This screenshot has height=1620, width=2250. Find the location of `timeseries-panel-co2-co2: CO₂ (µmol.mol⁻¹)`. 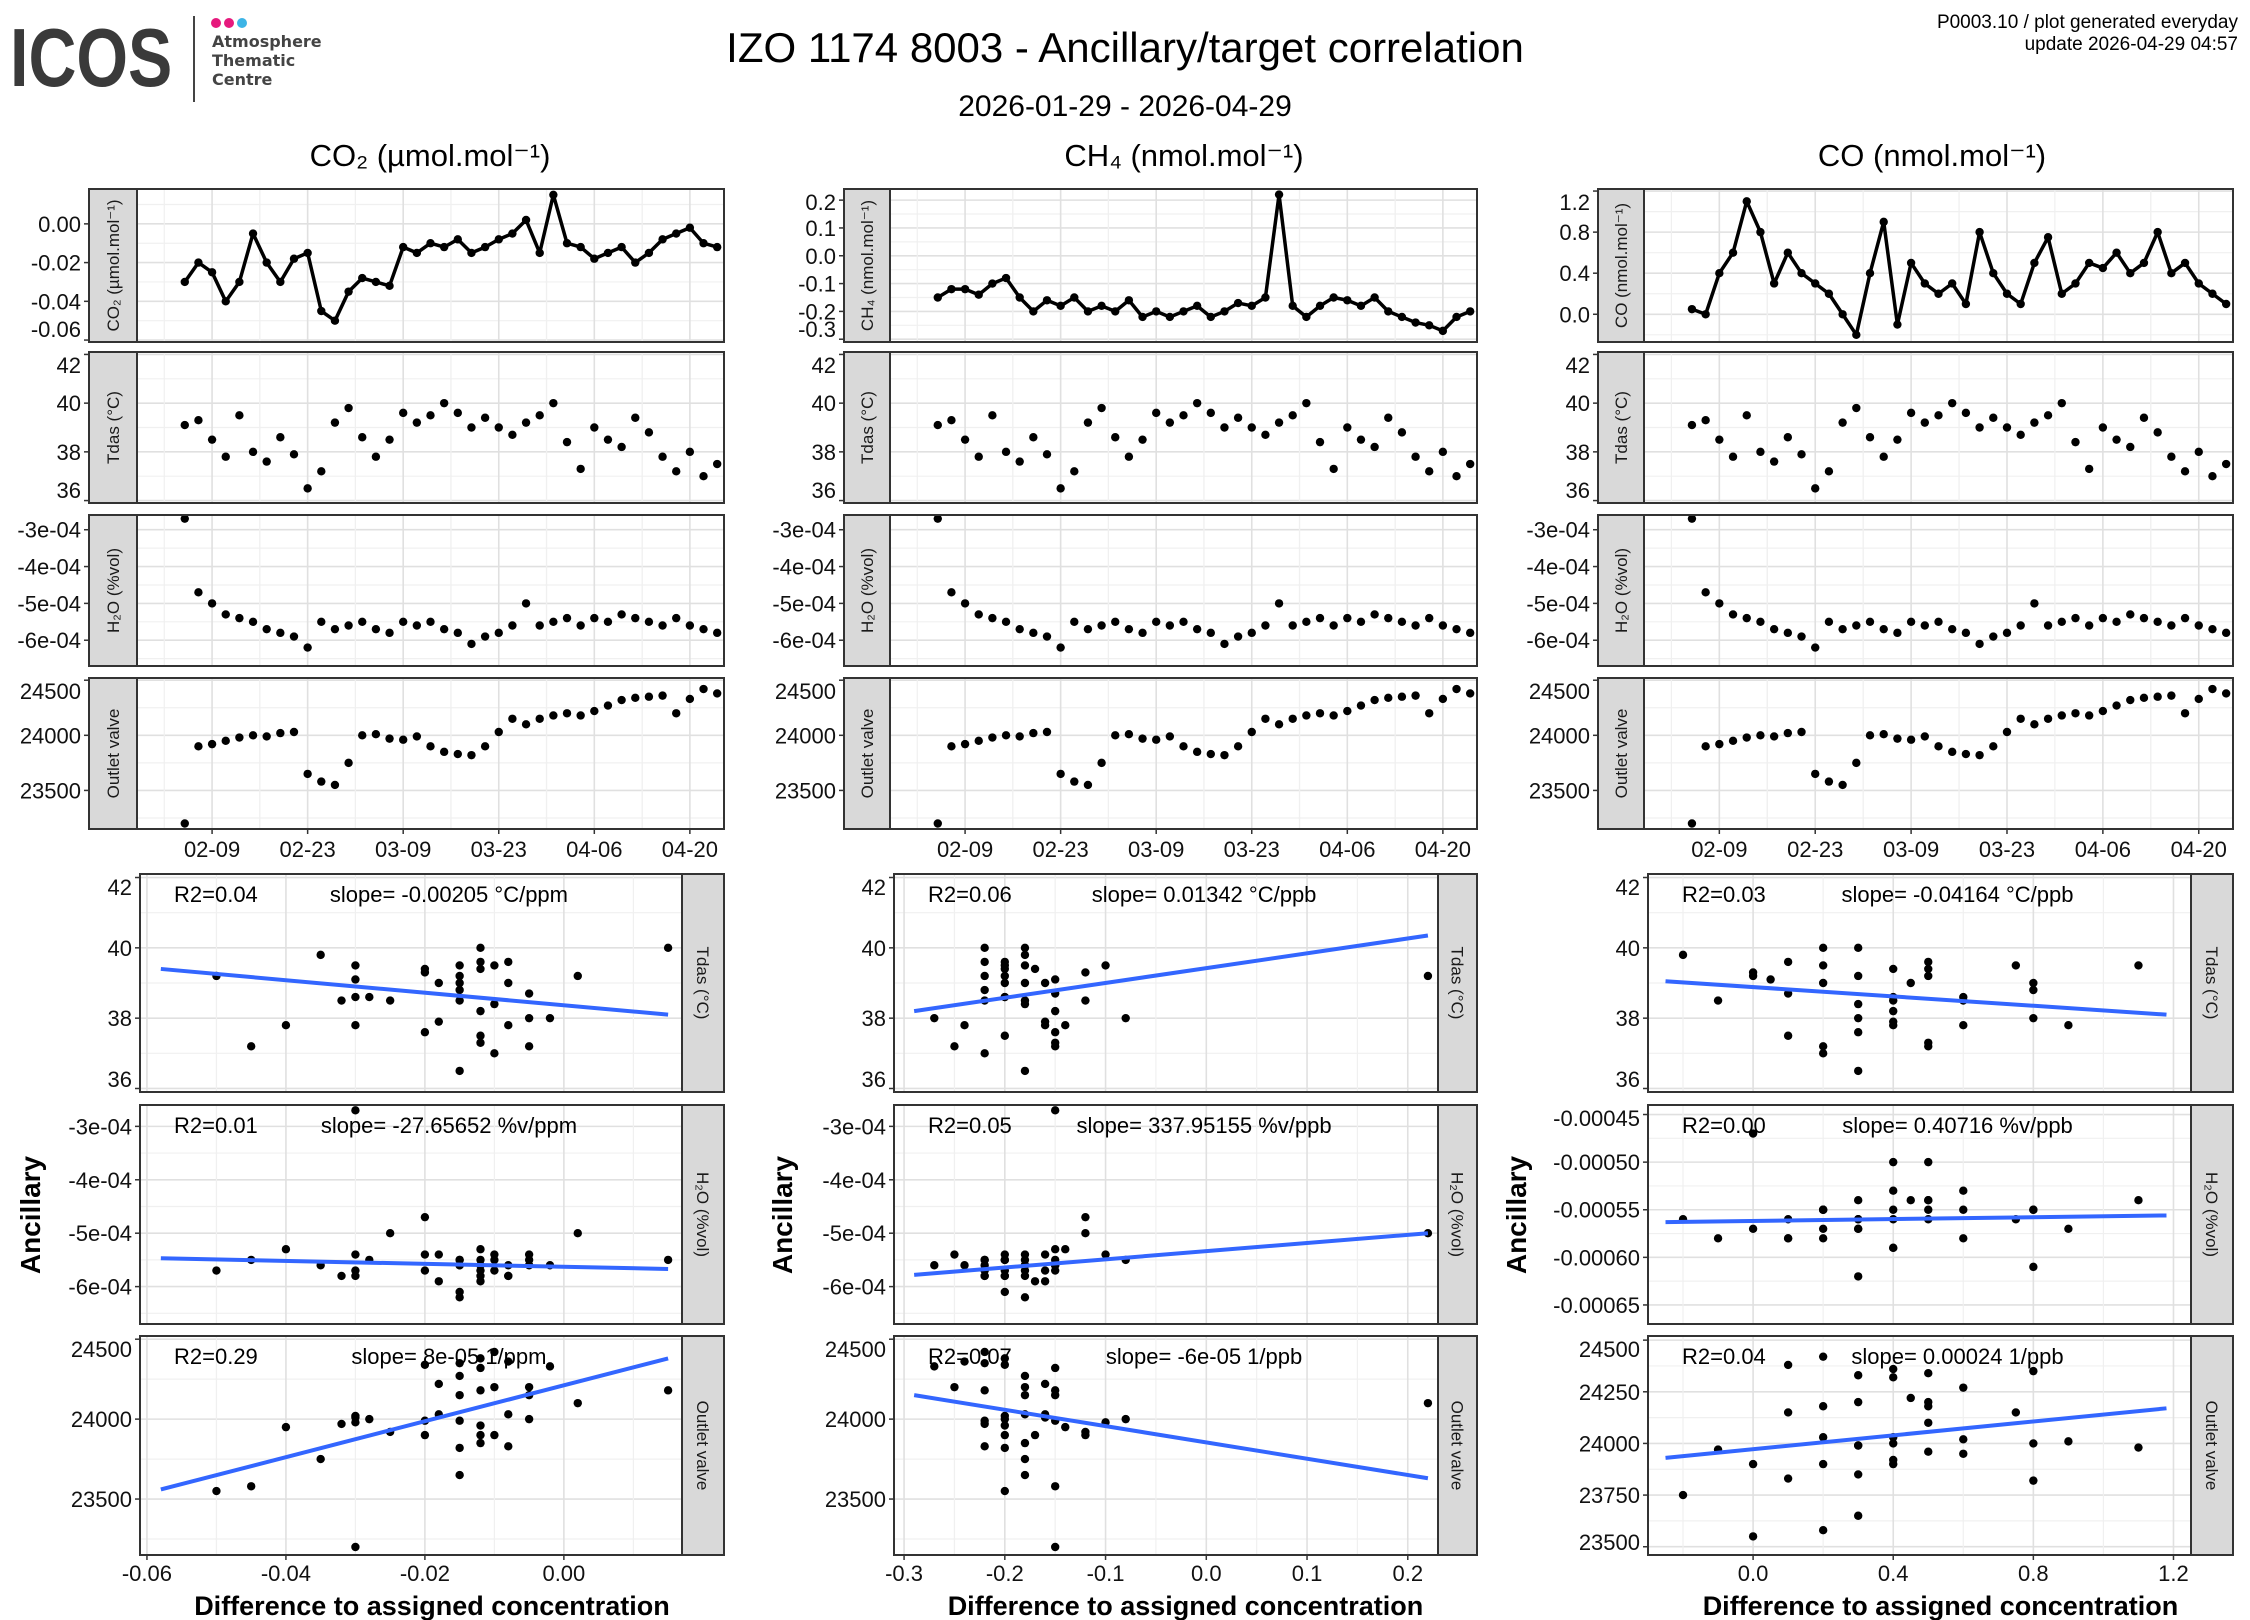

timeseries-panel-co2-co2: CO₂ (µmol.mol⁻¹) is located at coordinates (406, 265).